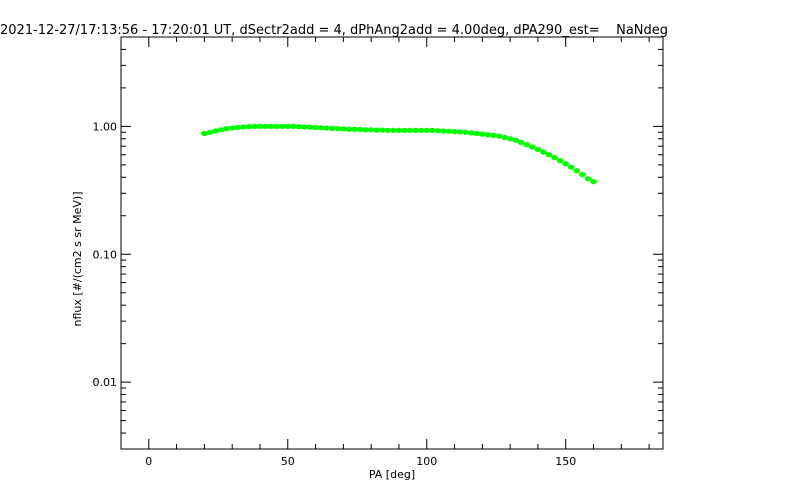 The width and height of the screenshot is (800, 500). Describe the element at coordinates (398, 154) in the screenshot. I see `series-points` at that location.